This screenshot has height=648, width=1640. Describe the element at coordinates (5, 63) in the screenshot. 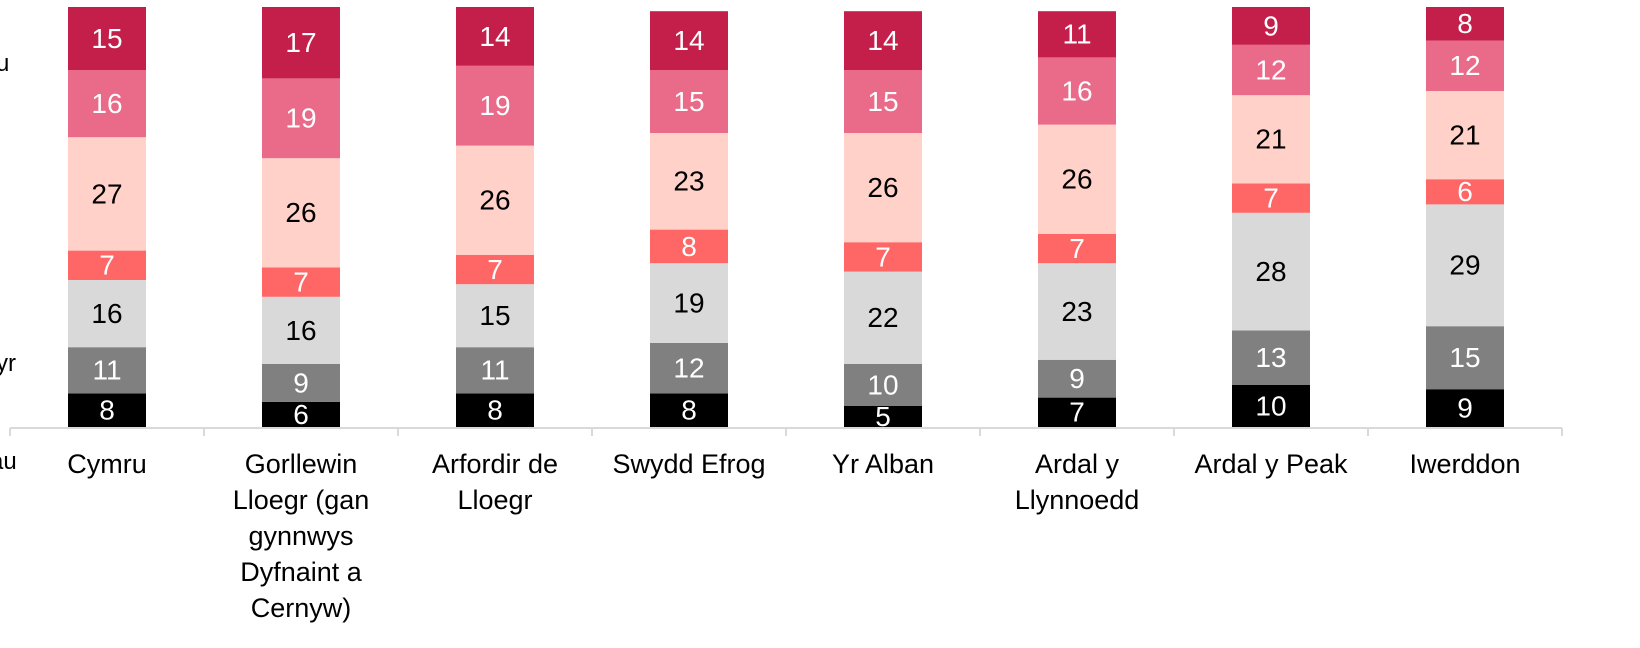

I see `cropped-label: u` at that location.